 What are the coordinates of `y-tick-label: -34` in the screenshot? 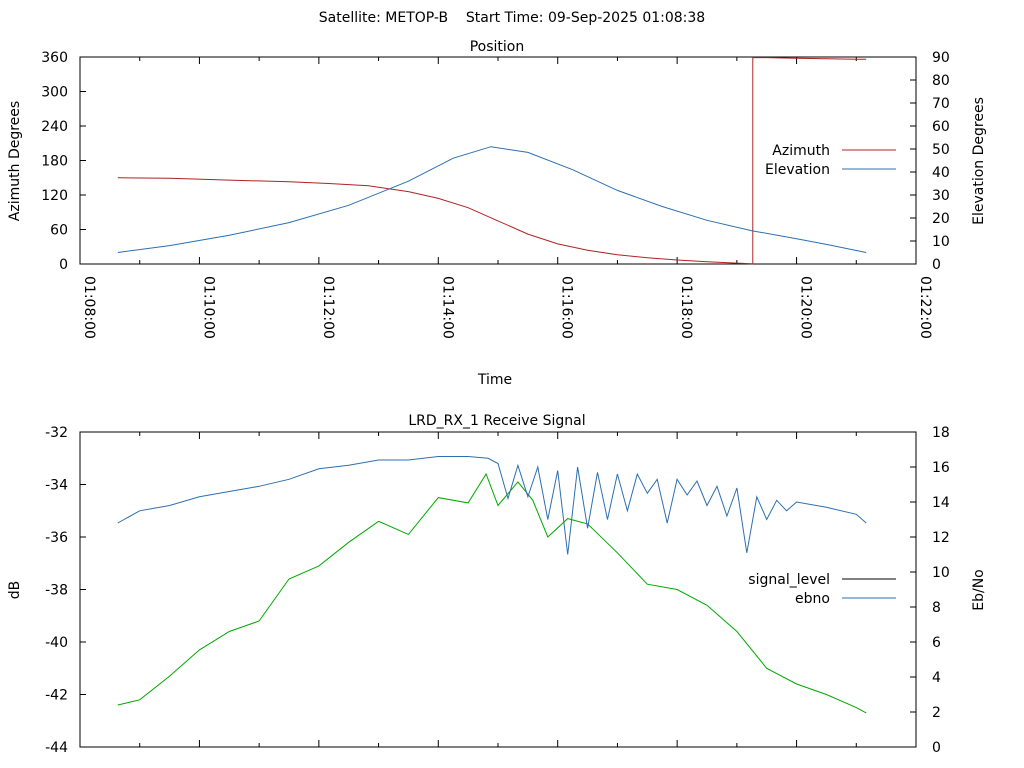 It's located at (56, 486).